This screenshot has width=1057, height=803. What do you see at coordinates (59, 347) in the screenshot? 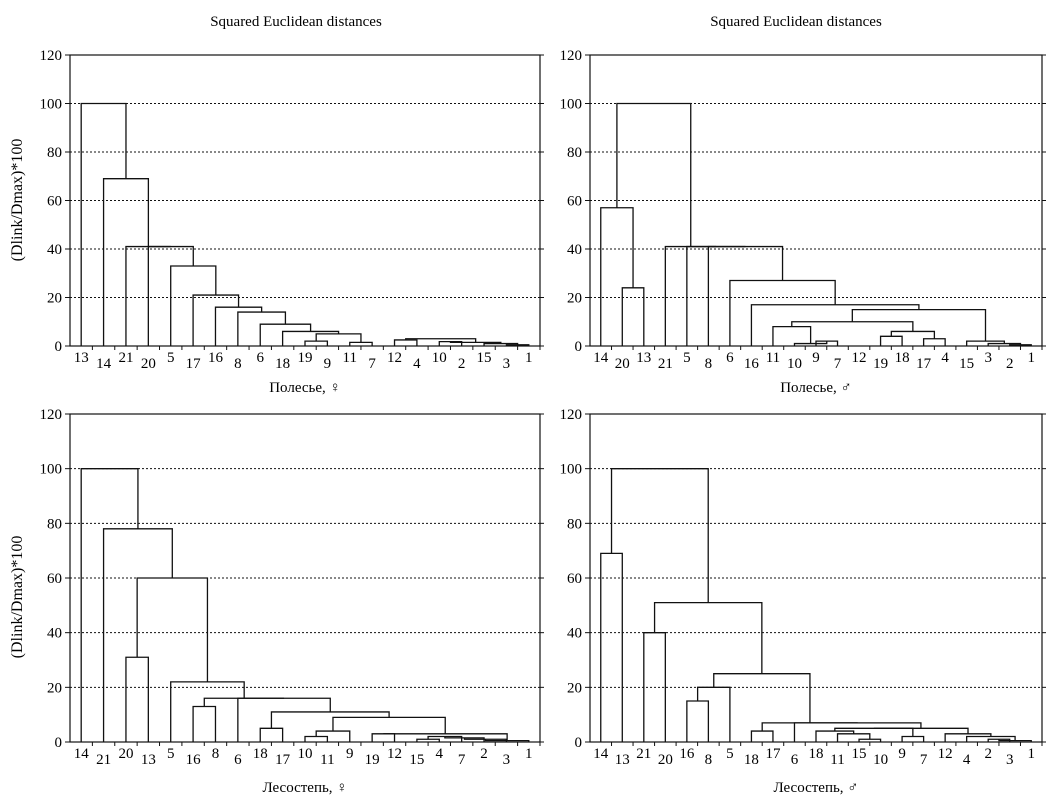
I see `y-tick-label: 0` at bounding box center [59, 347].